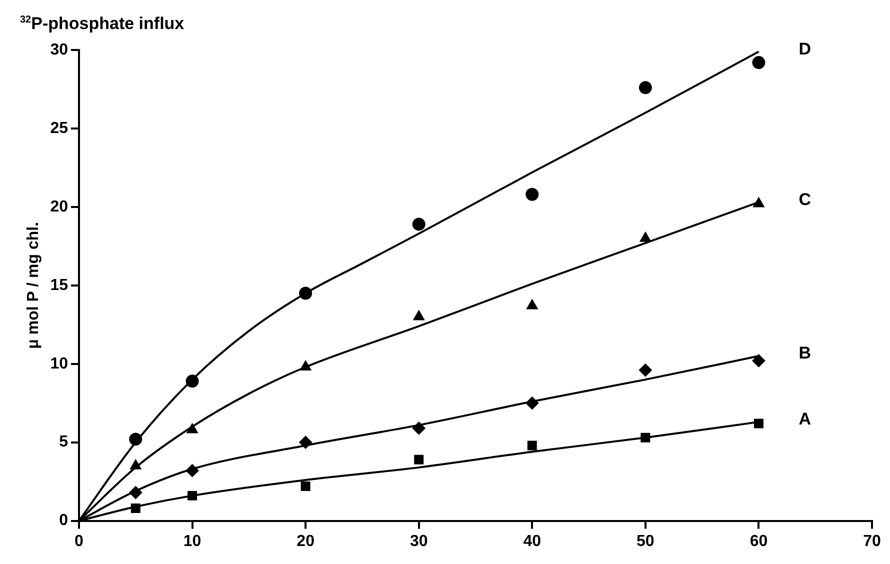  What do you see at coordinates (102, 24) in the screenshot?
I see `chart-title: $^{32}$P-phosphate influx` at bounding box center [102, 24].